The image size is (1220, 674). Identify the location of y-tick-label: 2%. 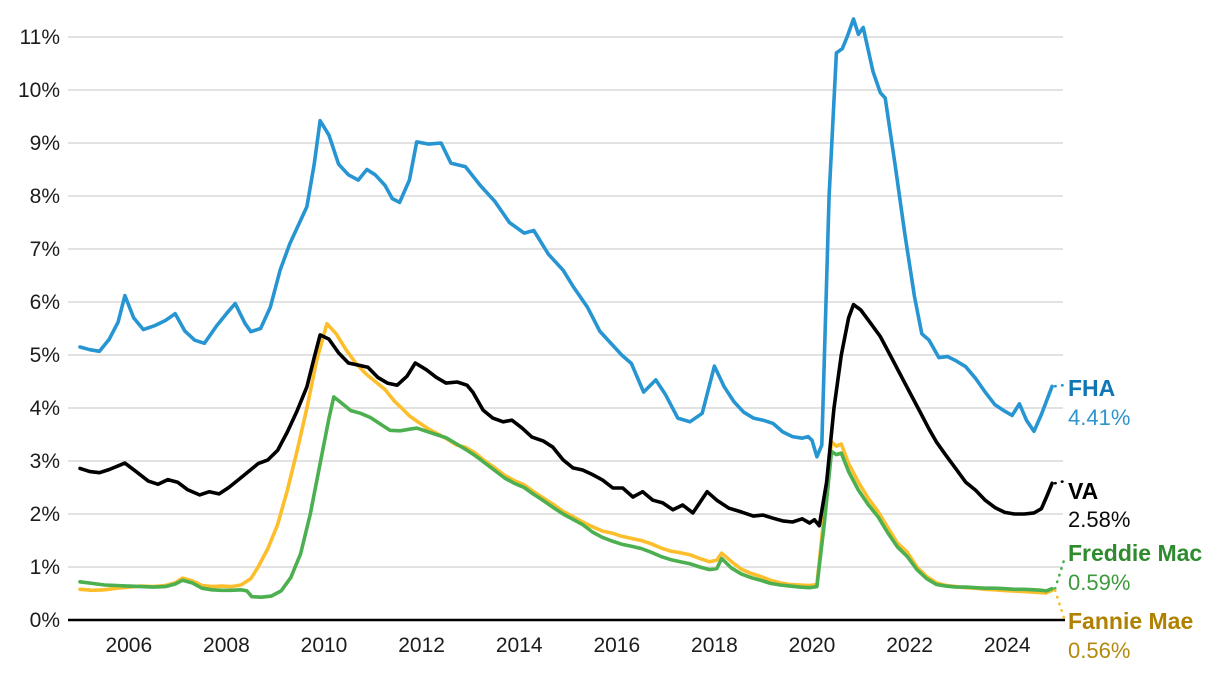
(45, 514).